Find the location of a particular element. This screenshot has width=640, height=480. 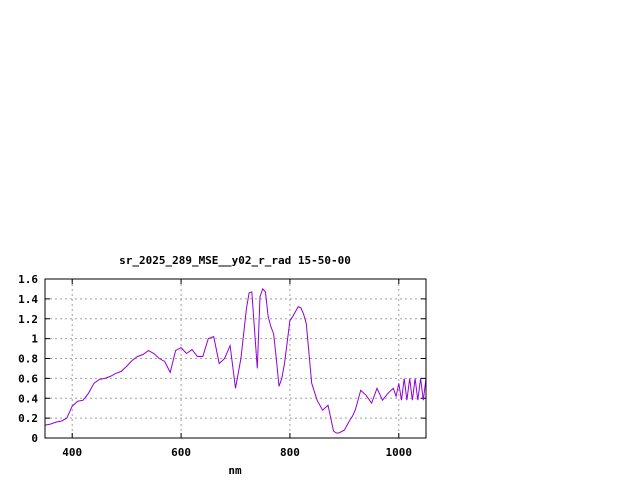

y-tick-label: 0.6 is located at coordinates (28, 378).